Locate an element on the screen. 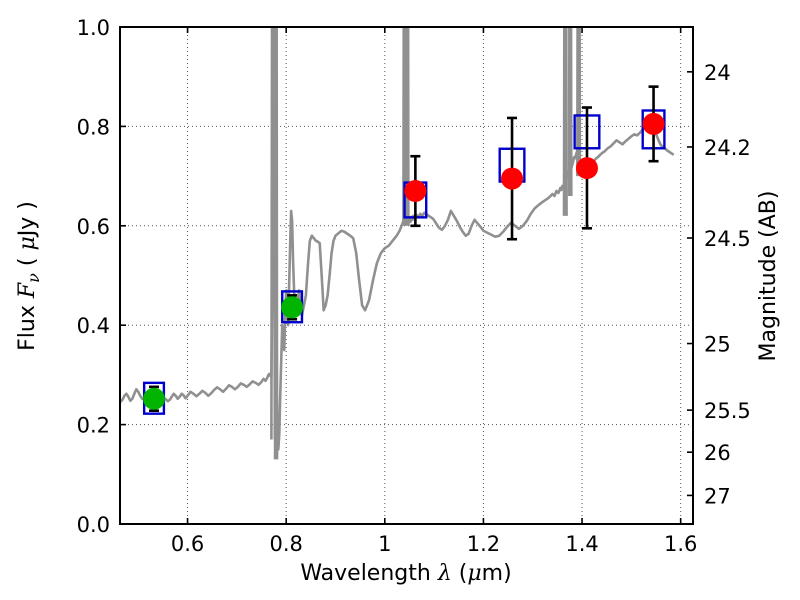  y-tick-label-right: 24 is located at coordinates (717, 73).